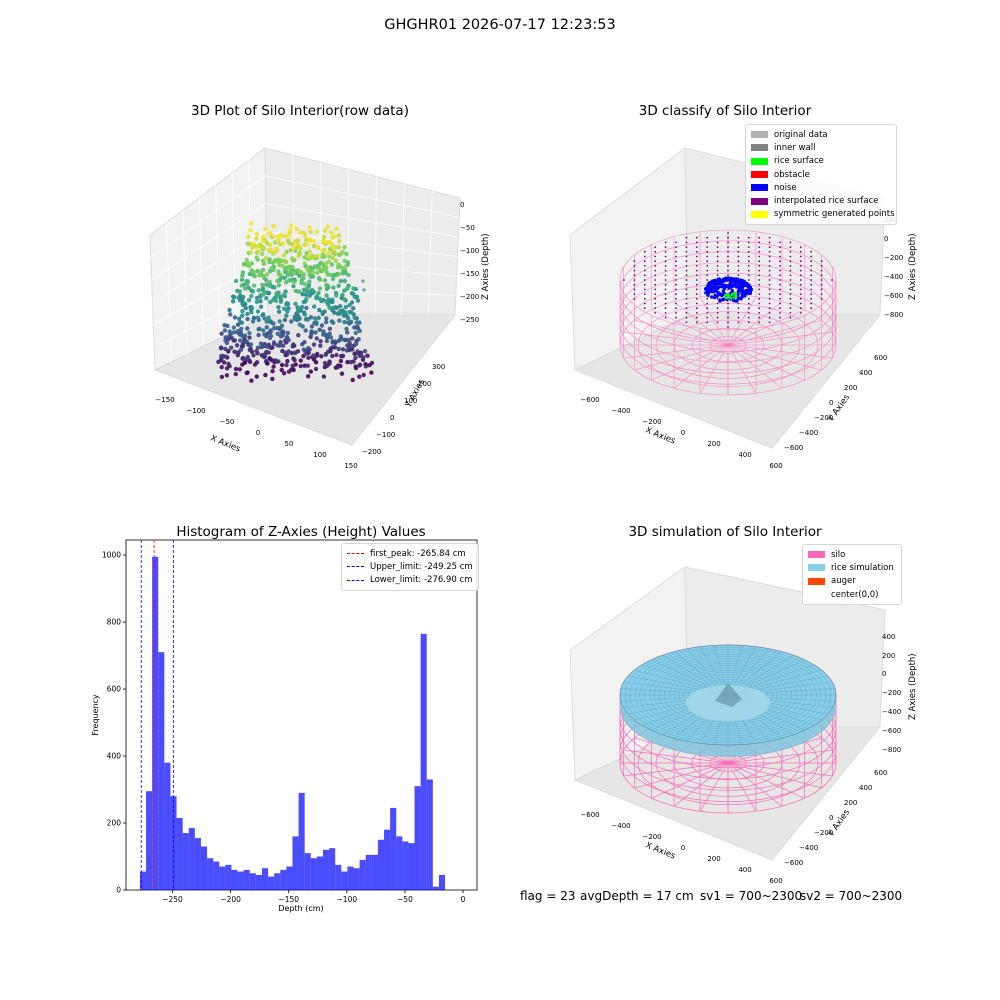 Image resolution: width=1000 pixels, height=1000 pixels. I want to click on panel3-legend-entry: Upper_limit: -249.25 cm, so click(410, 566).